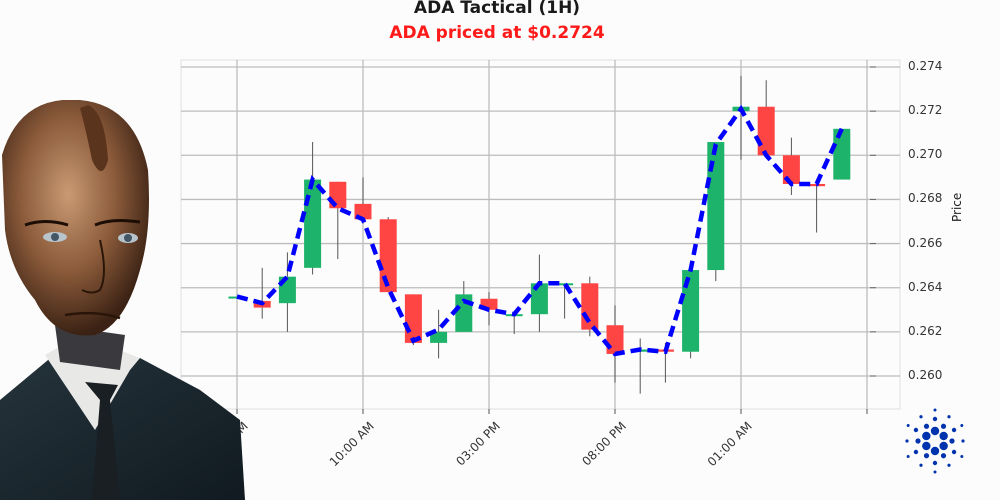 The image size is (1000, 500). I want to click on price-subtitle: ADA priced at $0.2724, so click(497, 33).